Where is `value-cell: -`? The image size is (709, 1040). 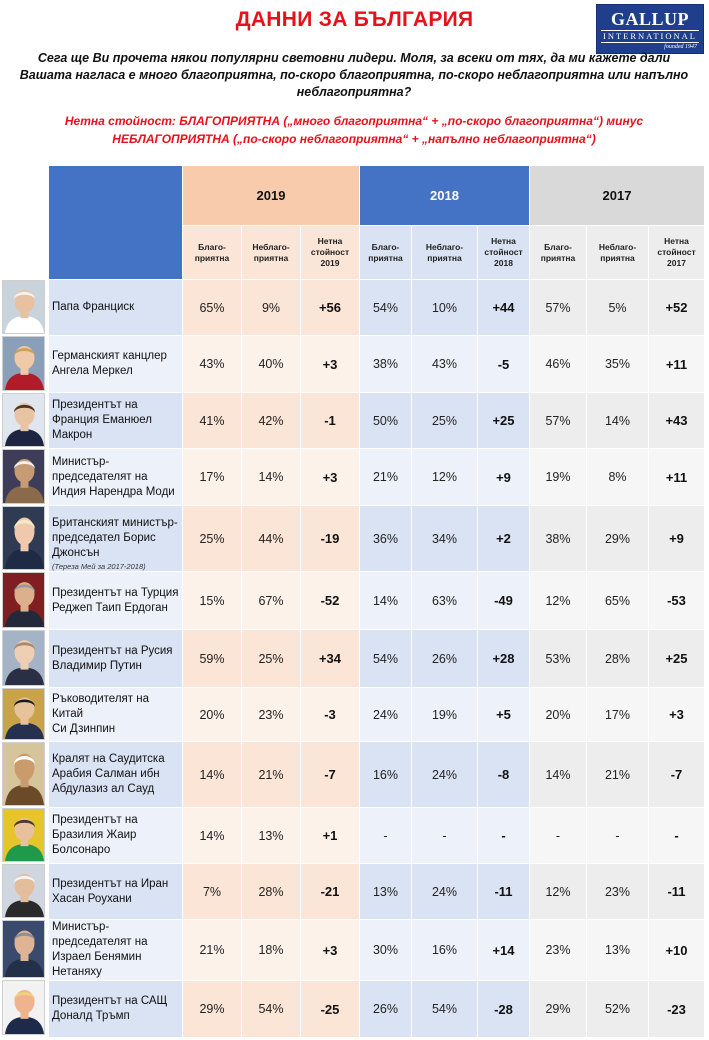
value-cell: - is located at coordinates (385, 835).